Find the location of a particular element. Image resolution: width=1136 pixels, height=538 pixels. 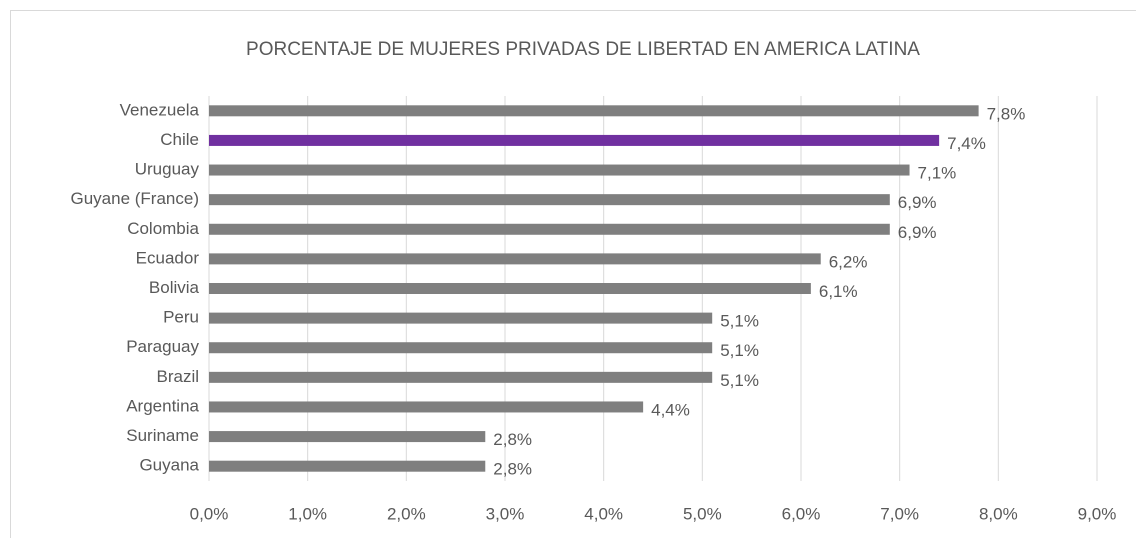

y-tick-label: Suriname is located at coordinates (162, 435).